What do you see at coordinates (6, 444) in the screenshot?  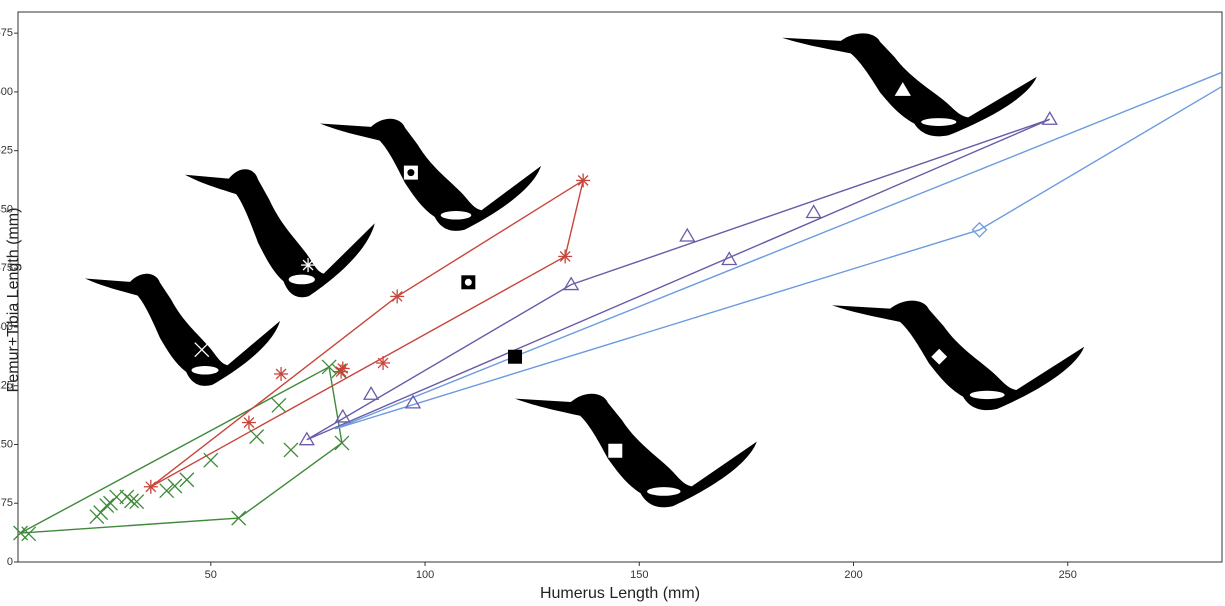 I see `y-tick-label: 150` at bounding box center [6, 444].